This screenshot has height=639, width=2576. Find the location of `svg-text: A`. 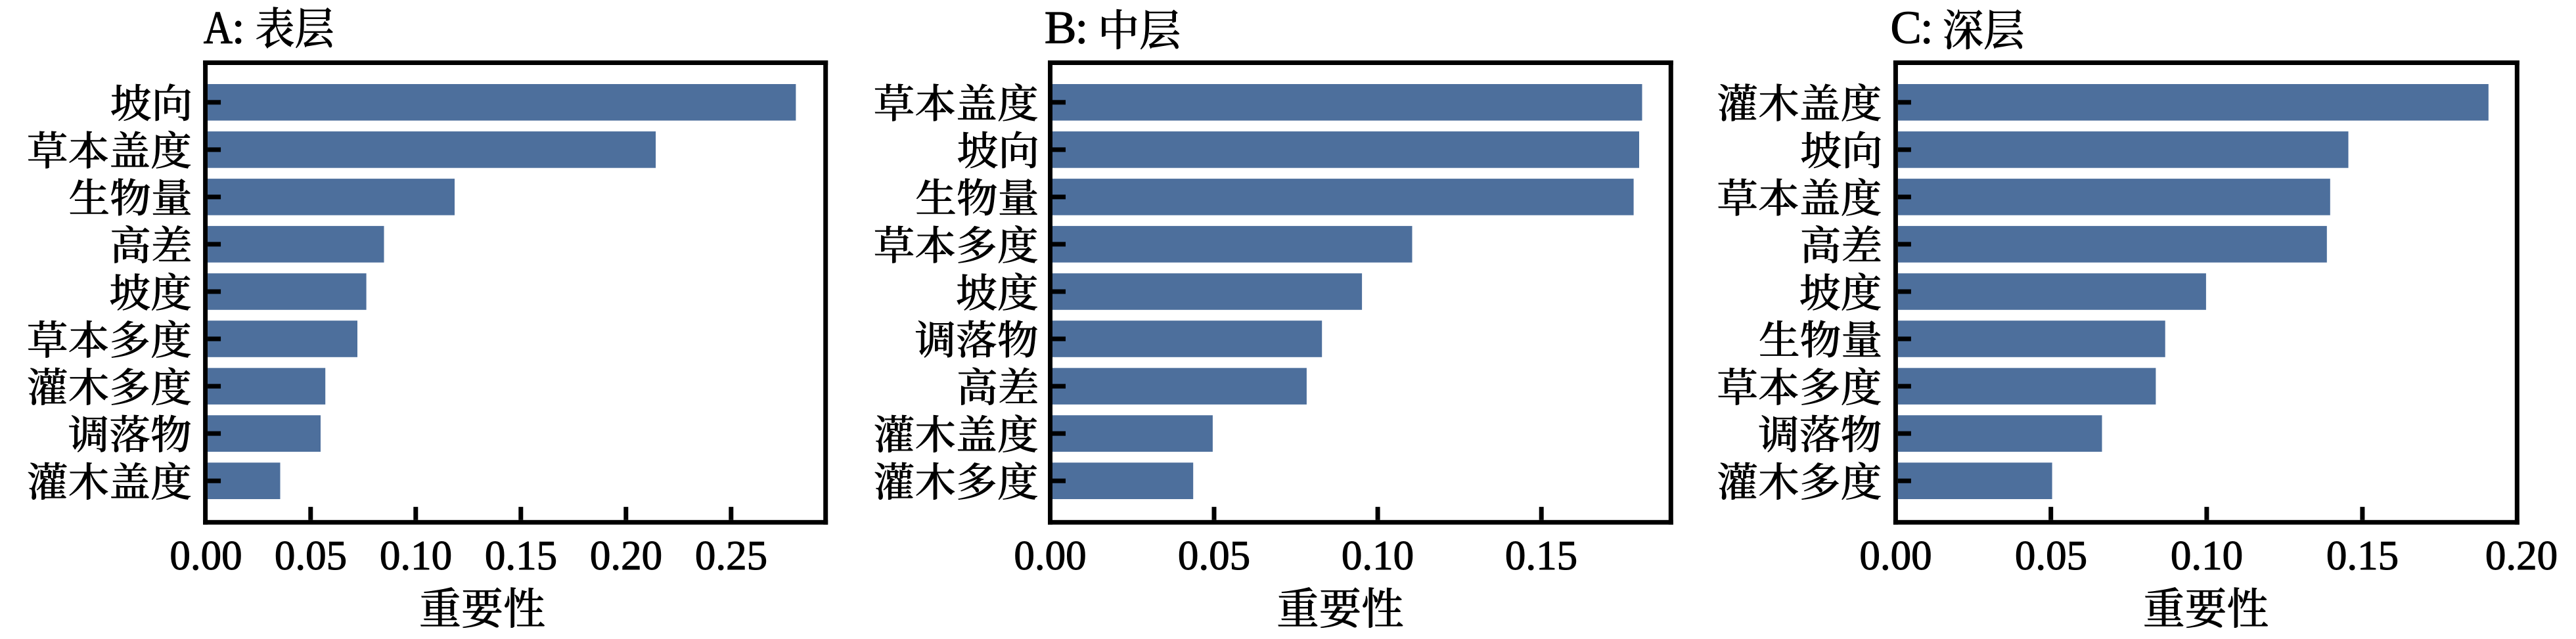

svg-text: A is located at coordinates (218, 28).